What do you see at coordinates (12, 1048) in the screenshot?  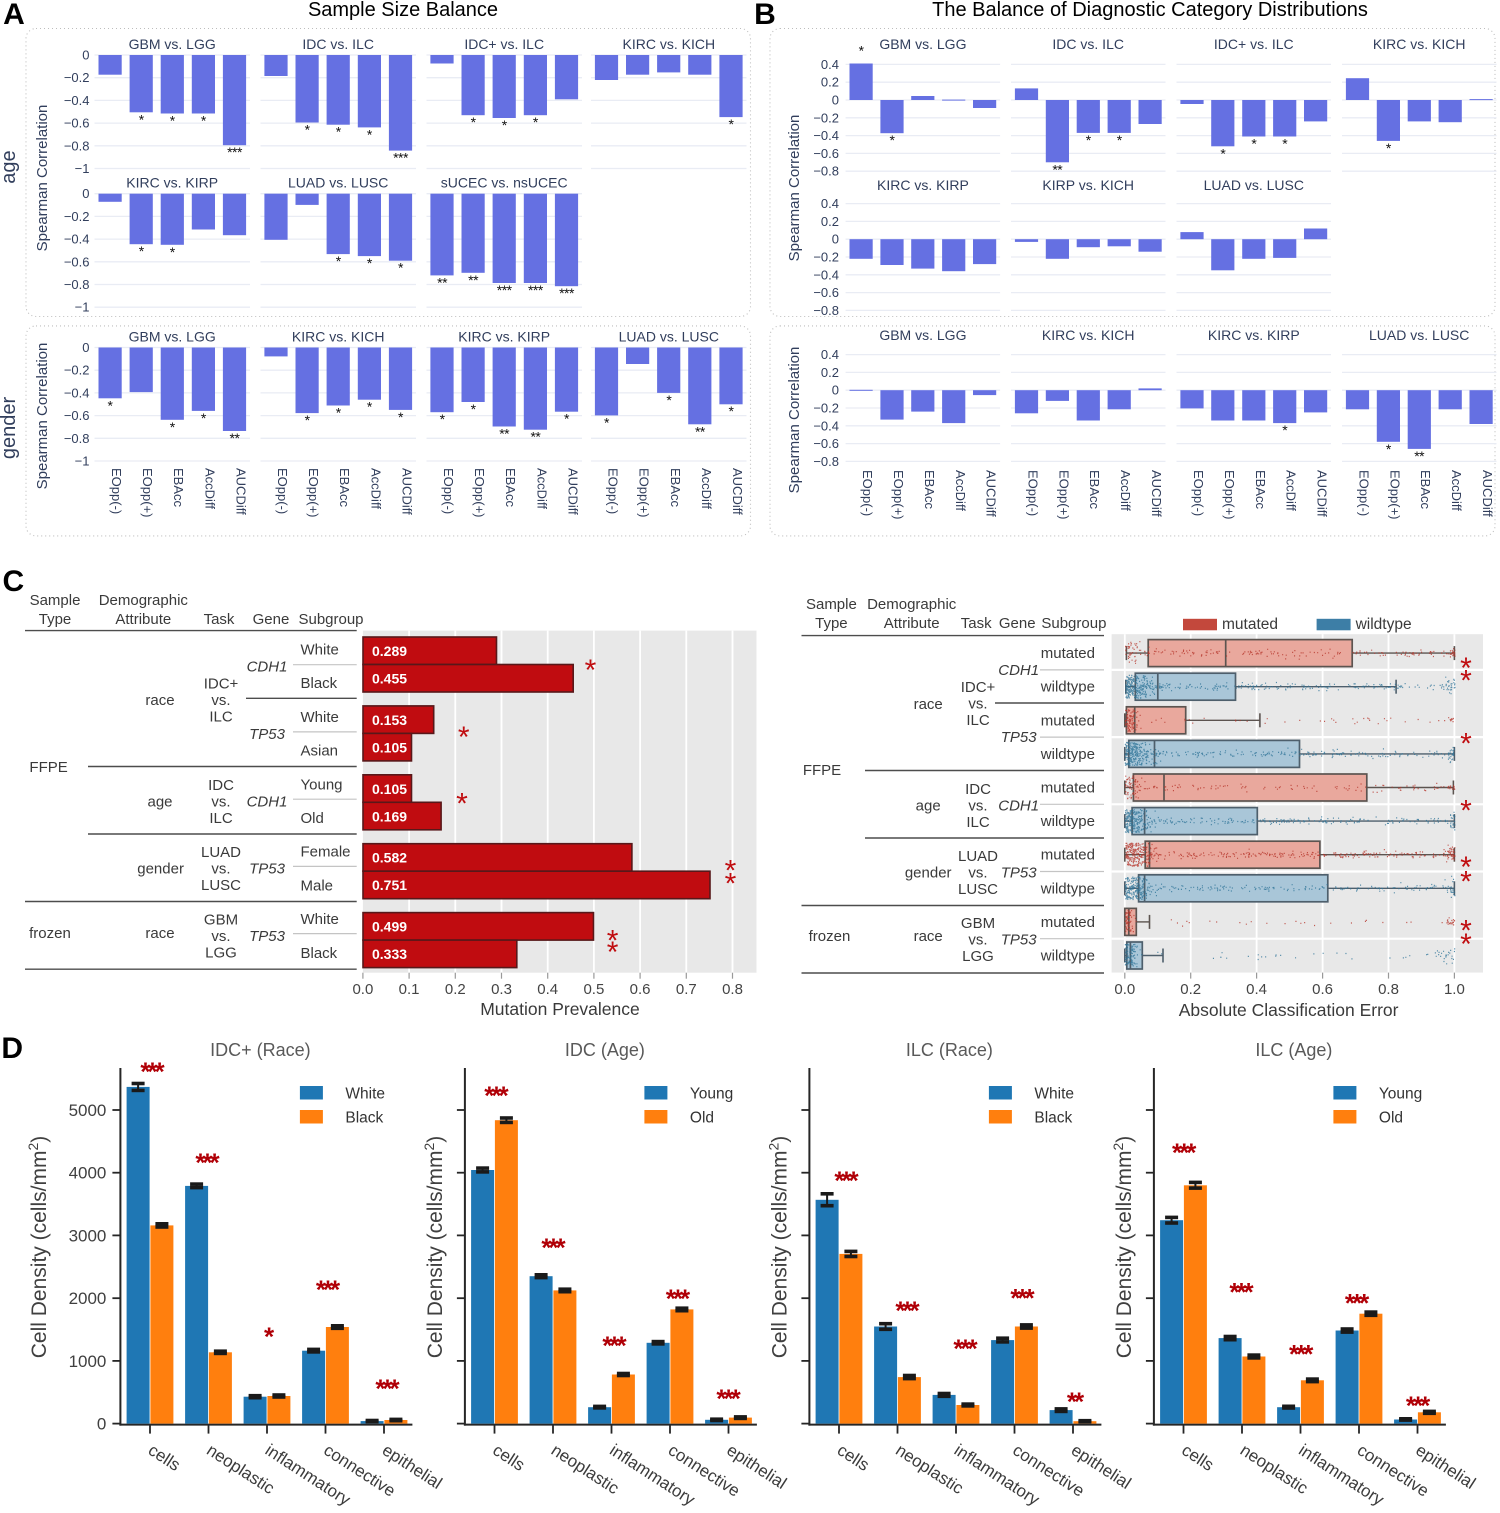 I see `svg-text: D` at bounding box center [12, 1048].